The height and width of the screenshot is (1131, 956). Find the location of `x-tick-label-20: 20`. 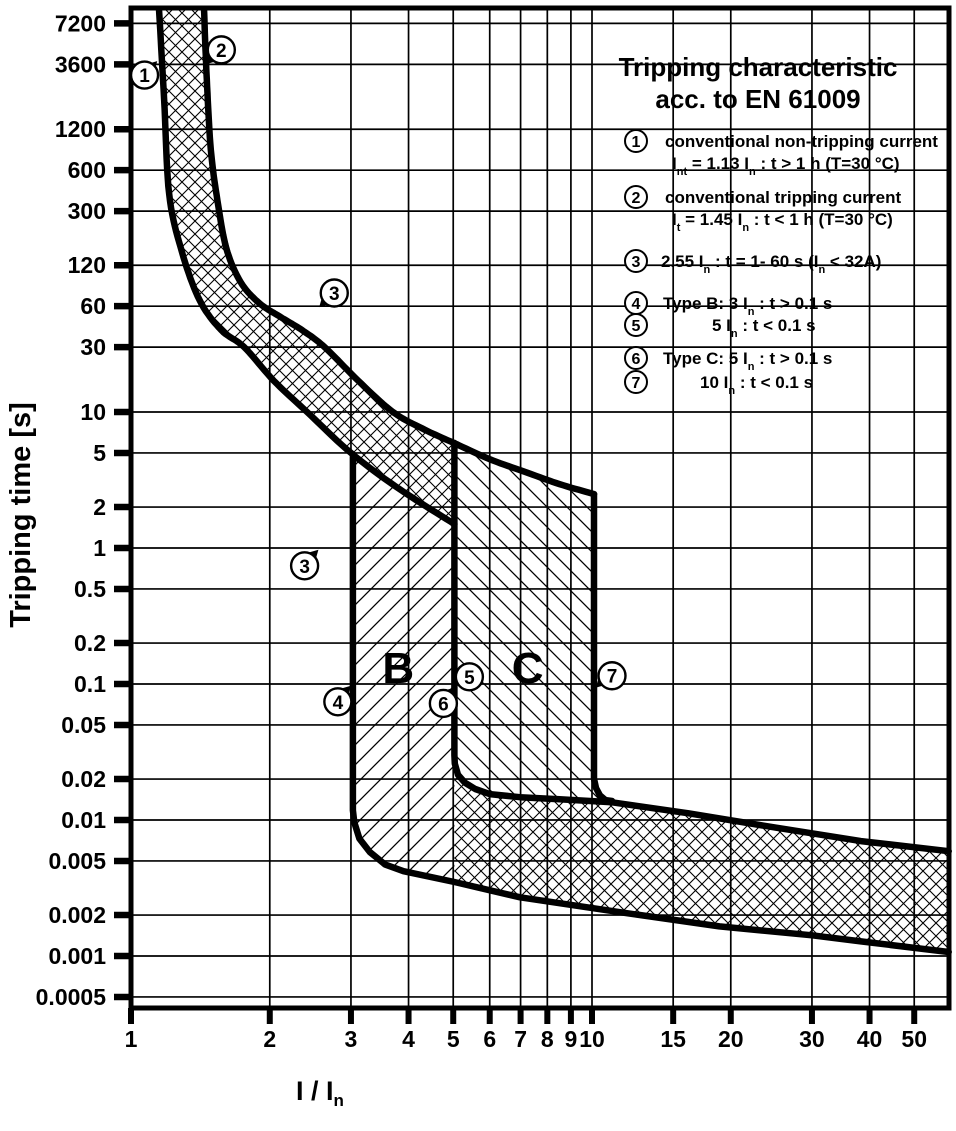

x-tick-label-20: 20 is located at coordinates (731, 1039).